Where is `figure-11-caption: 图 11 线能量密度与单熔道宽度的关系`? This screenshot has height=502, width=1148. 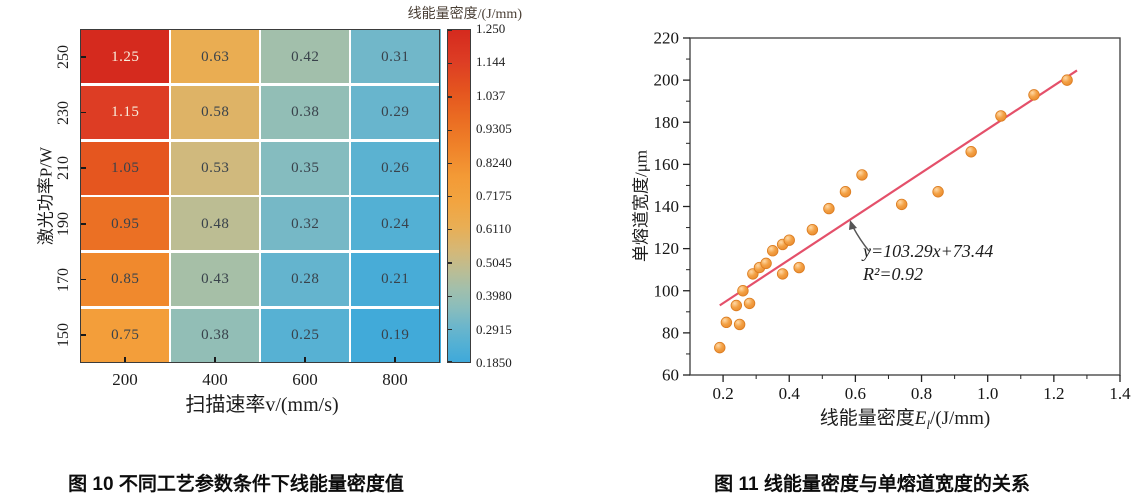
figure-11-caption: 图 11 线能量密度与单熔道宽度的关系 is located at coordinates (872, 484).